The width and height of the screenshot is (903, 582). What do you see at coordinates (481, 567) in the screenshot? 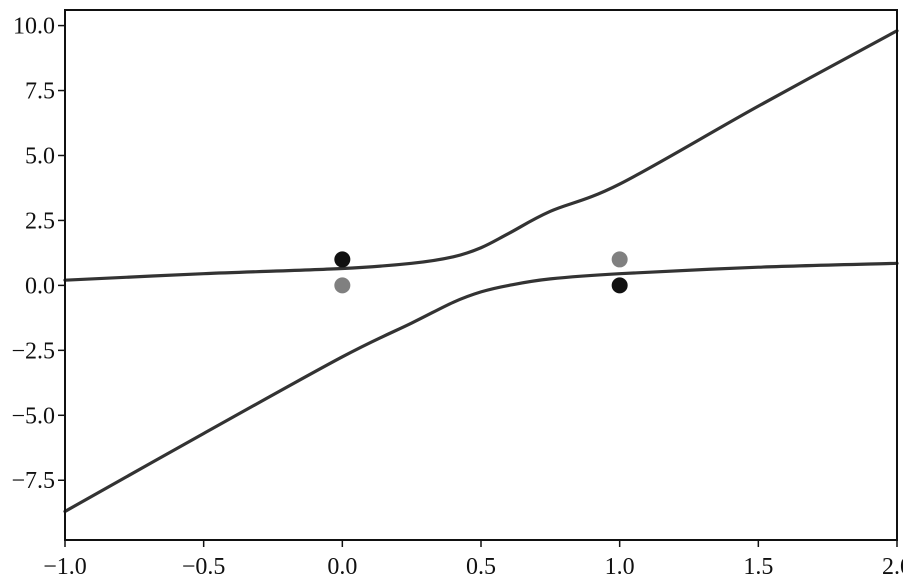
I see `x-tick-label: 0.5` at bounding box center [481, 567].